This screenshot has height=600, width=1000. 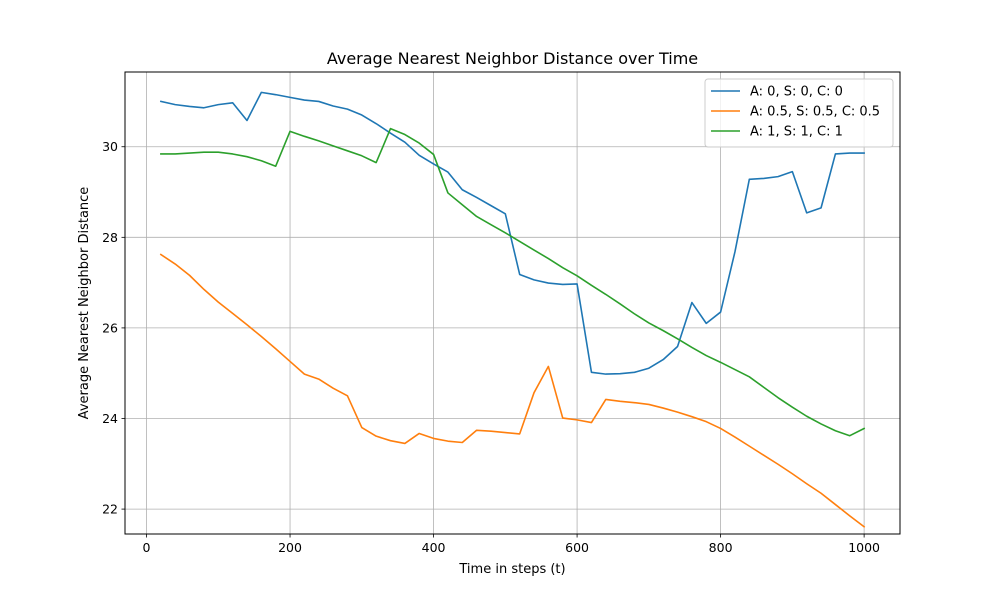 What do you see at coordinates (721, 547) in the screenshot?
I see `x-tick-label: 800` at bounding box center [721, 547].